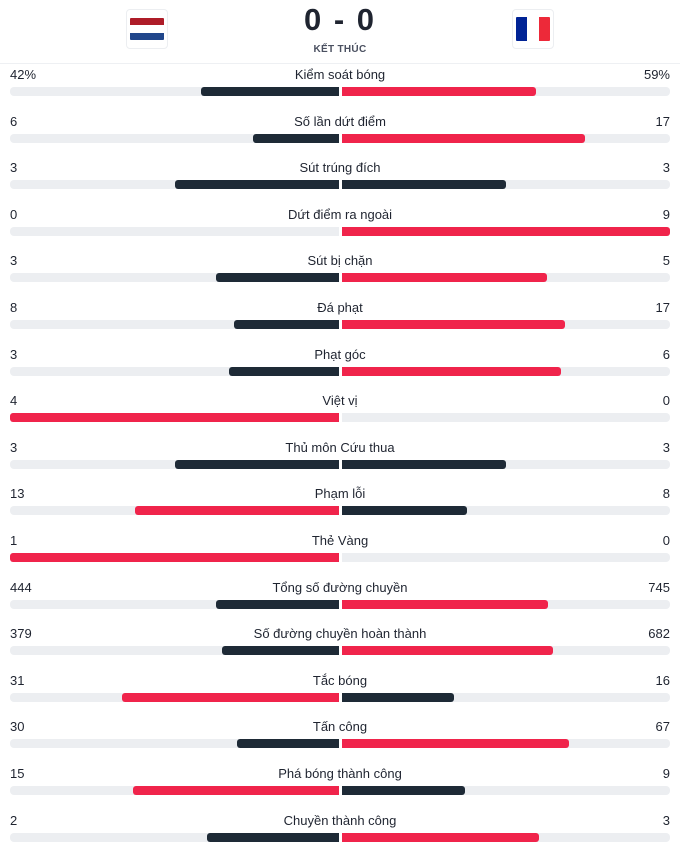 This screenshot has height=852, width=680. What do you see at coordinates (340, 742) in the screenshot?
I see `stat-row: 30 Tấn công 67` at bounding box center [340, 742].